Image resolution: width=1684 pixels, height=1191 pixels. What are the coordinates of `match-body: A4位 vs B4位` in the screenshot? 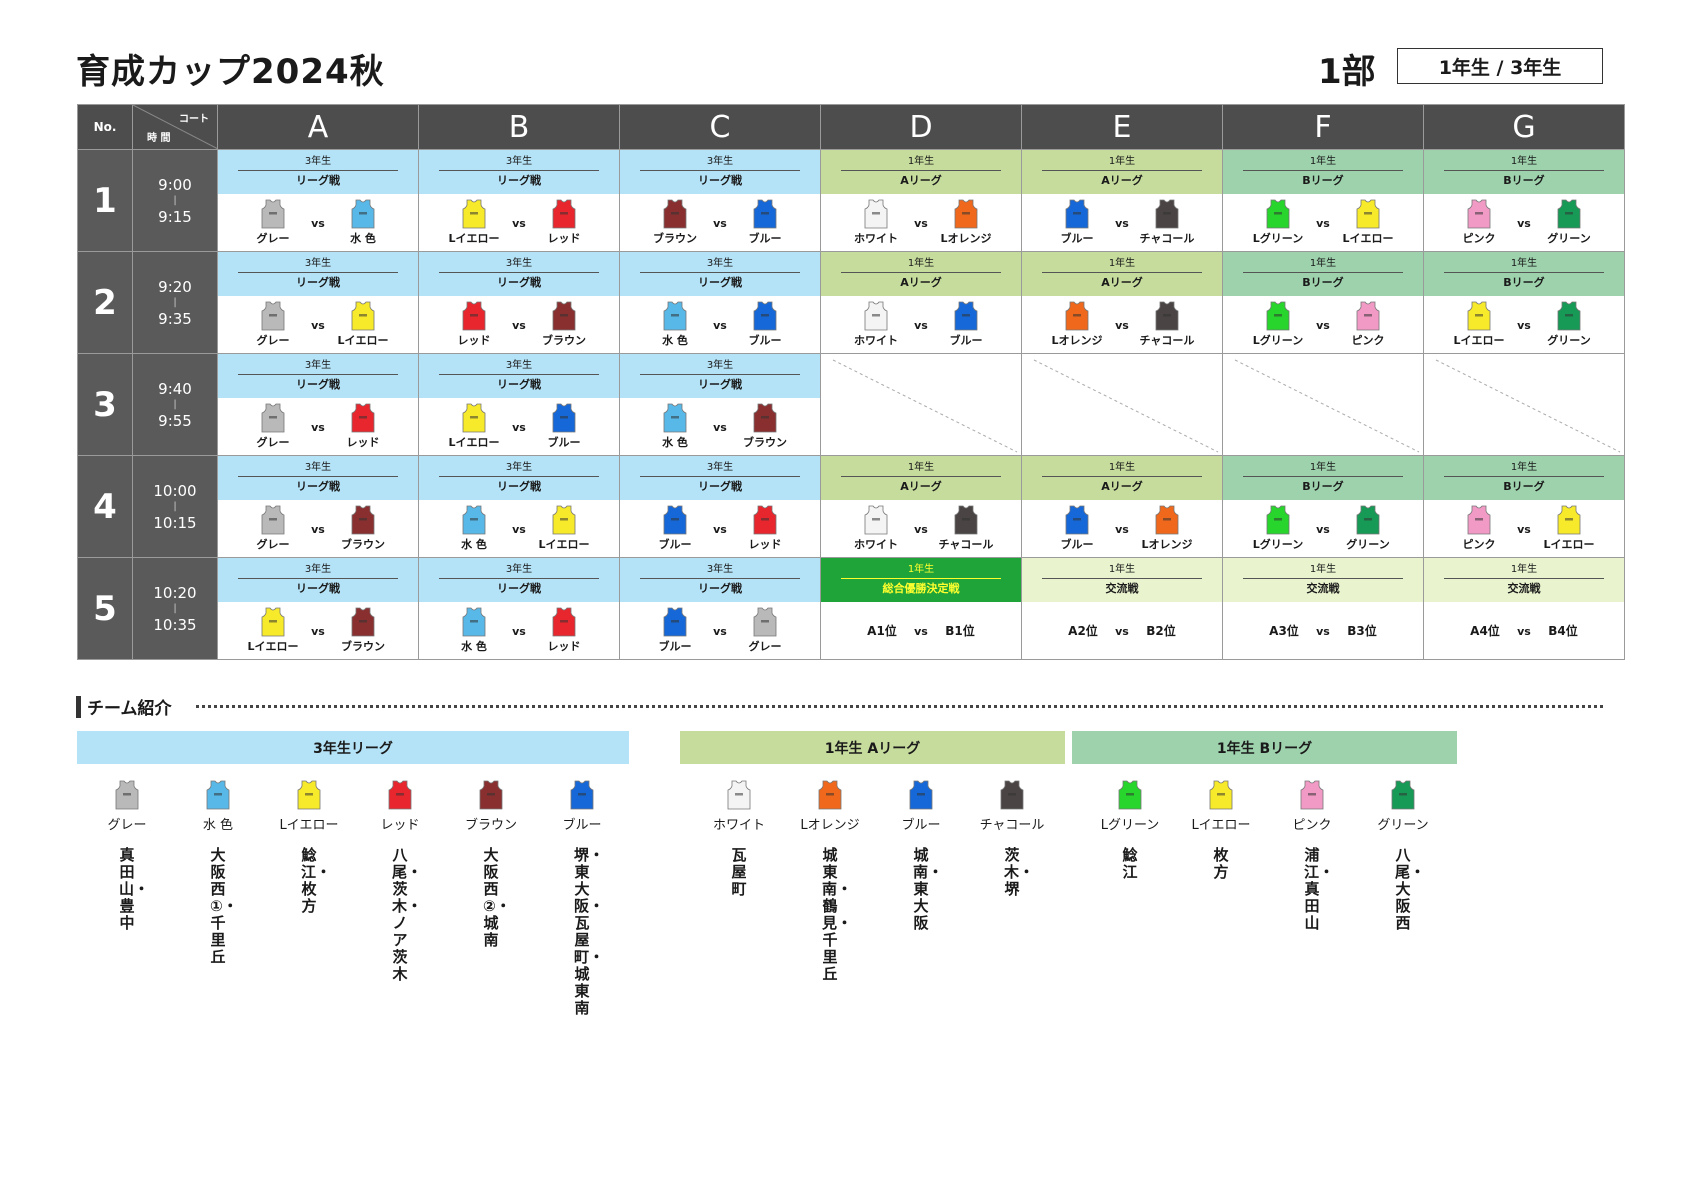 It's located at (1524, 630).